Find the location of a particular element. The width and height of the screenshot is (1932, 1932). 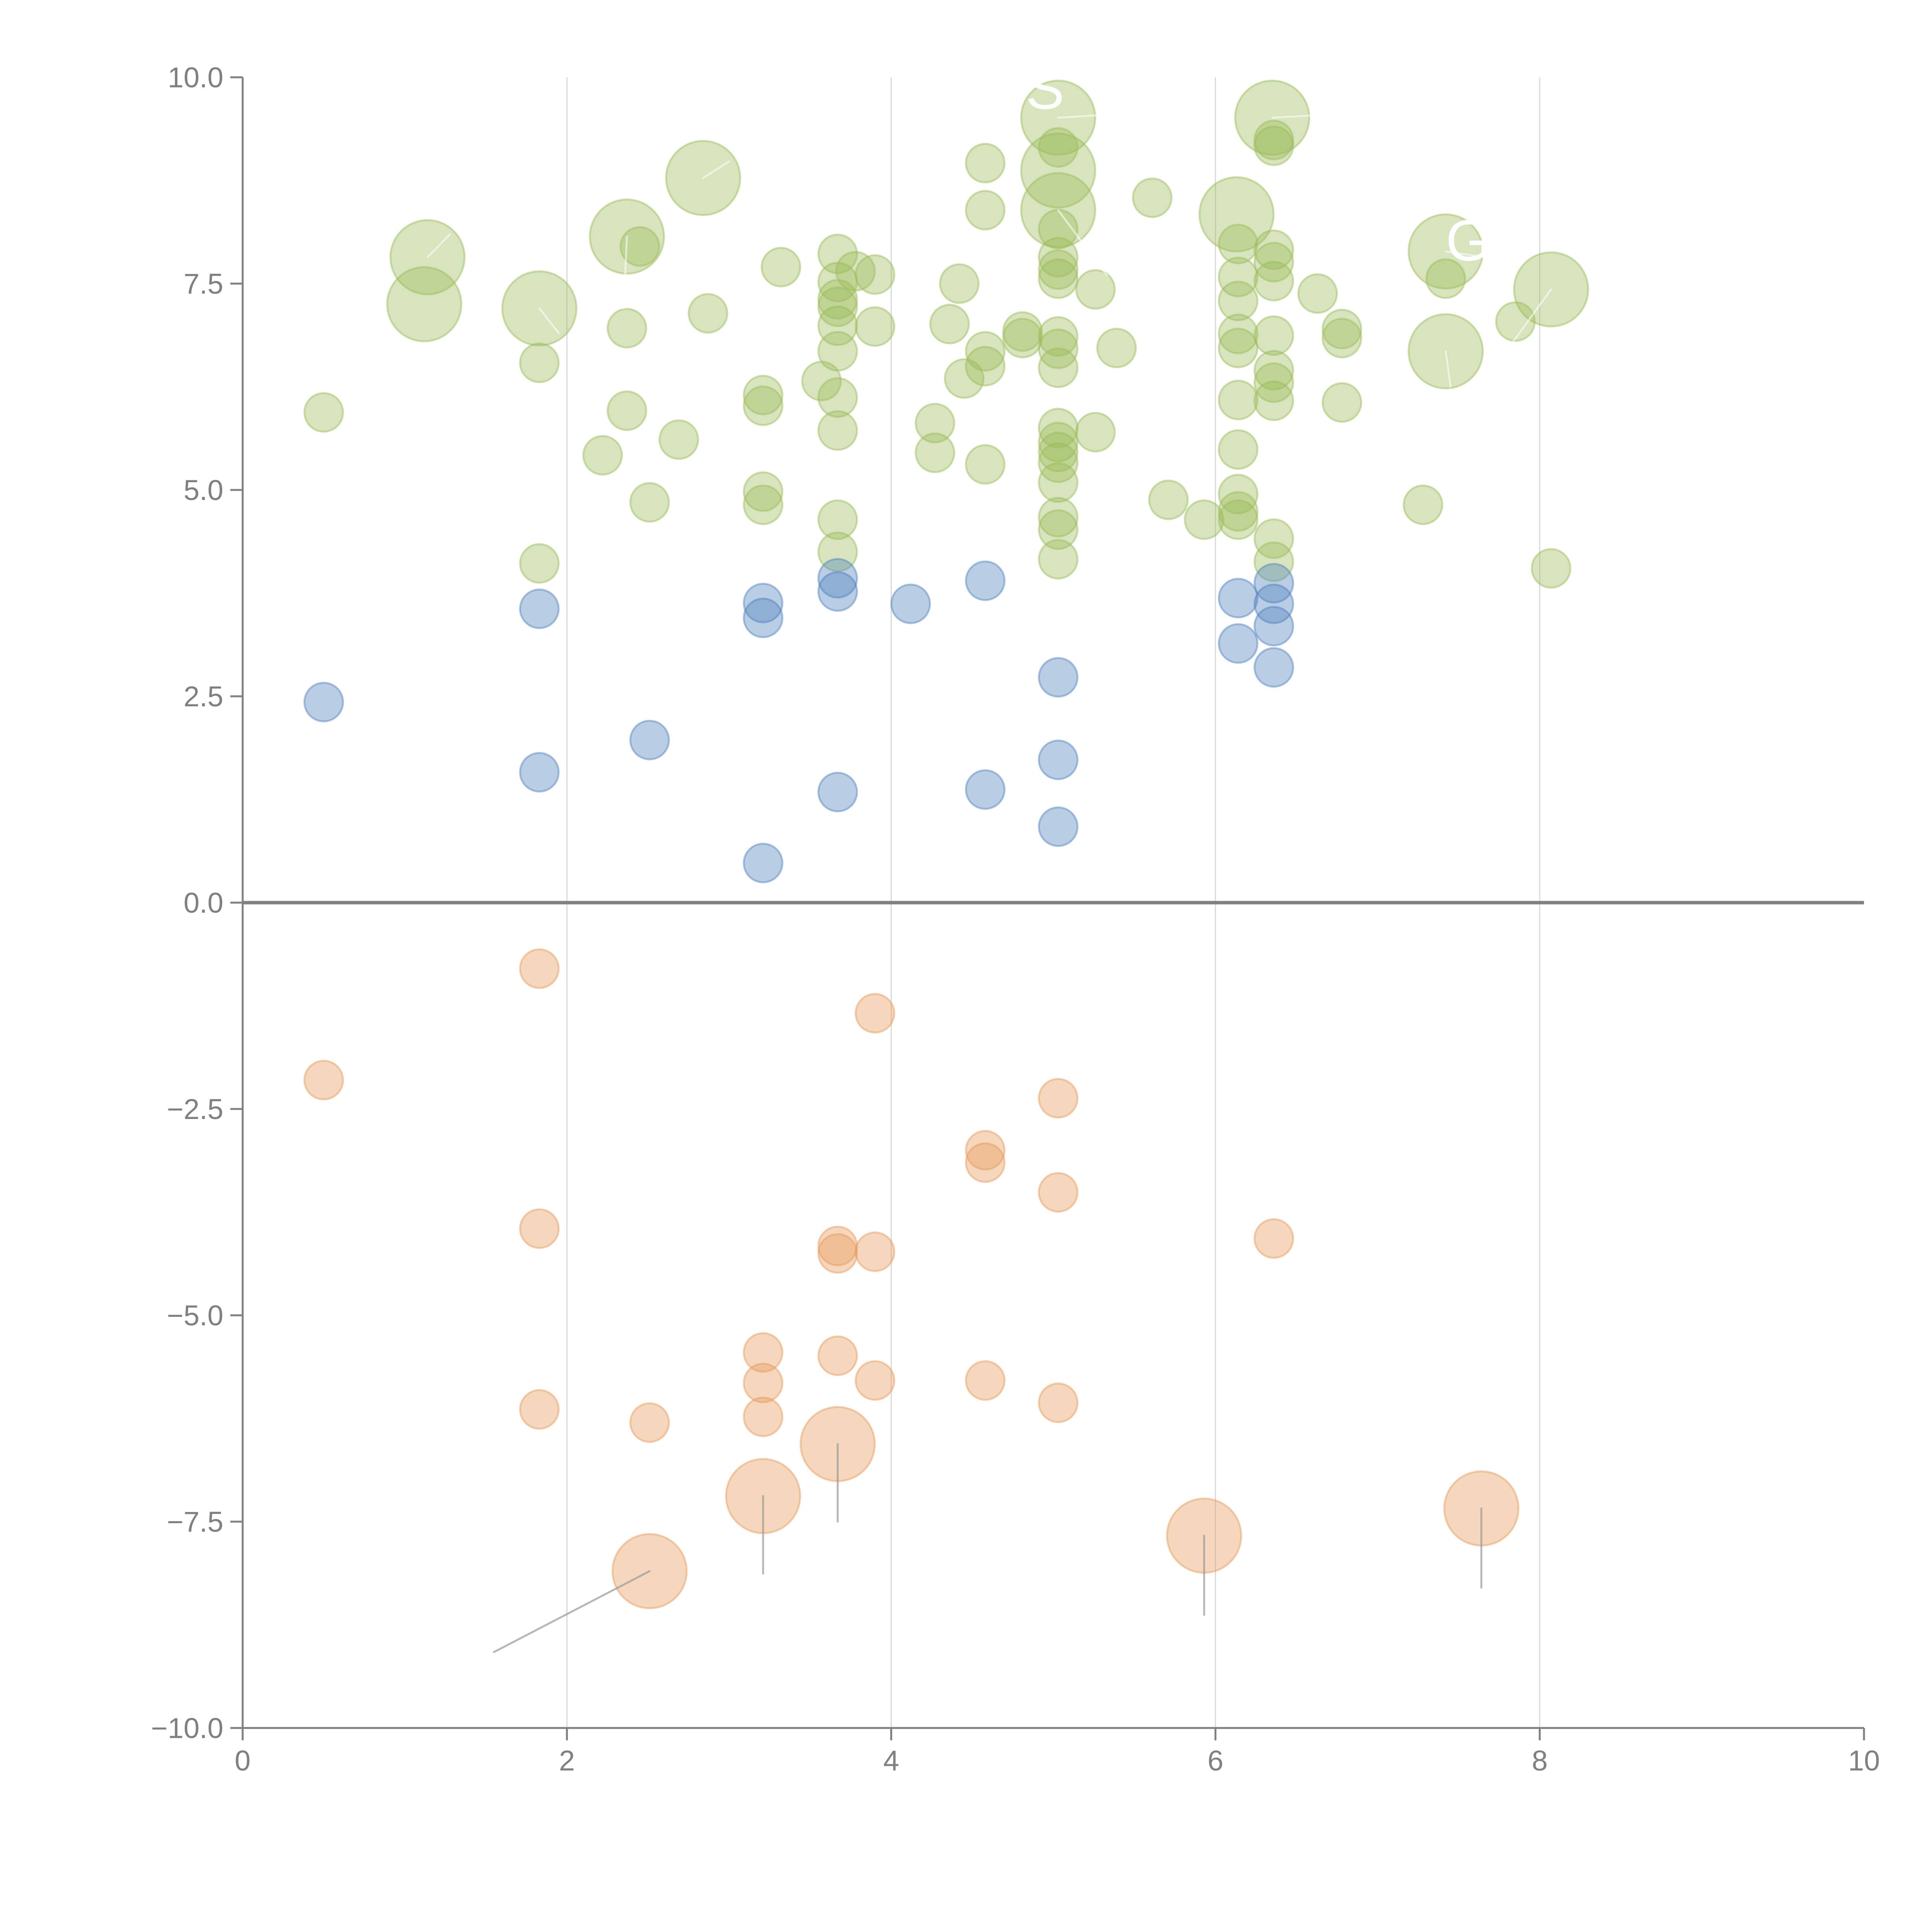

annotations: GL S is located at coordinates (1275, 165).